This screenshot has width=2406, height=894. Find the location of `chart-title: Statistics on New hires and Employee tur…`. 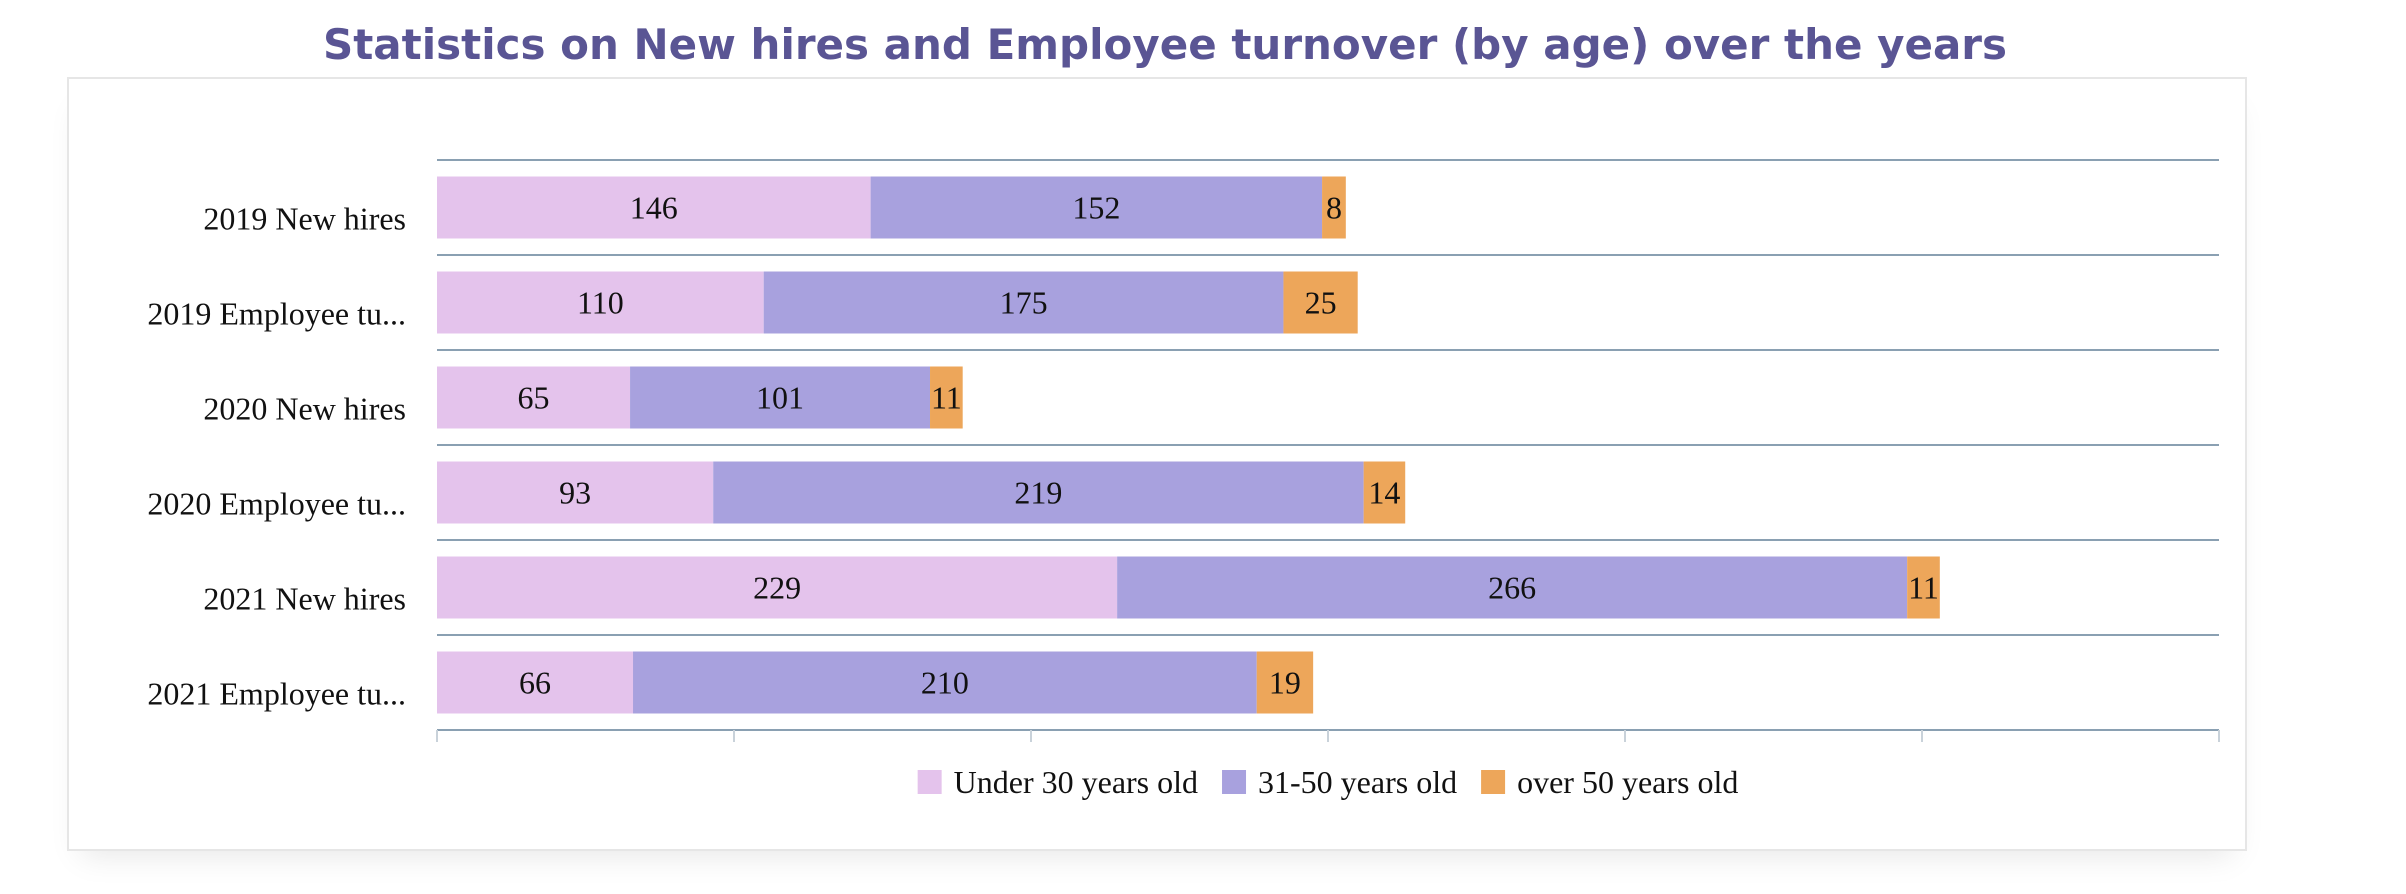

chart-title: Statistics on New hires and Employee tur… is located at coordinates (1165, 44).